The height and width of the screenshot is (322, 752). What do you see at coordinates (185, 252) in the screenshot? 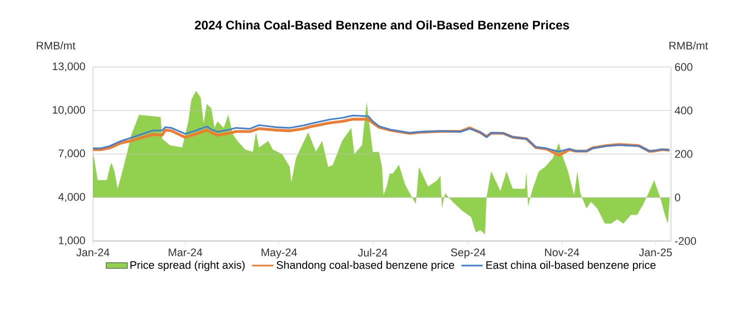
I see `x-tick-label: Mar-24` at bounding box center [185, 252].